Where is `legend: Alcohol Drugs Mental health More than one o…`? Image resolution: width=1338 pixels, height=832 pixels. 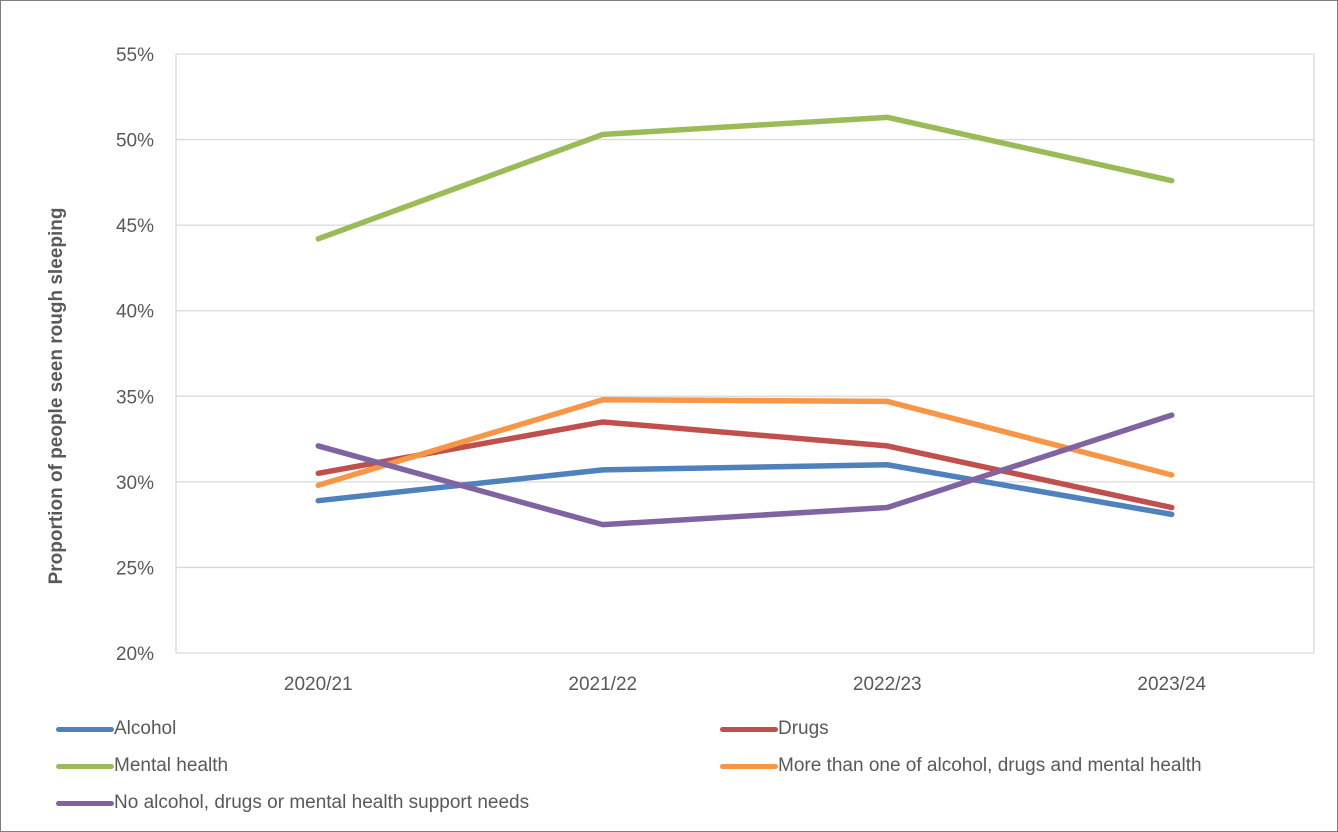 legend: Alcohol Drugs Mental health More than one o… is located at coordinates (691, 770).